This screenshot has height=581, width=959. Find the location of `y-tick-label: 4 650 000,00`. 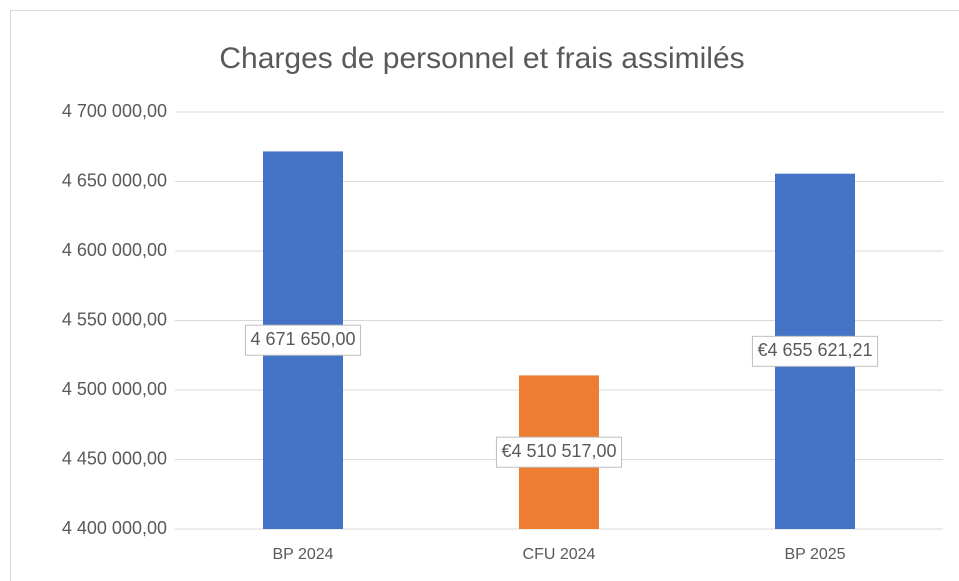

y-tick-label: 4 650 000,00 is located at coordinates (114, 180).